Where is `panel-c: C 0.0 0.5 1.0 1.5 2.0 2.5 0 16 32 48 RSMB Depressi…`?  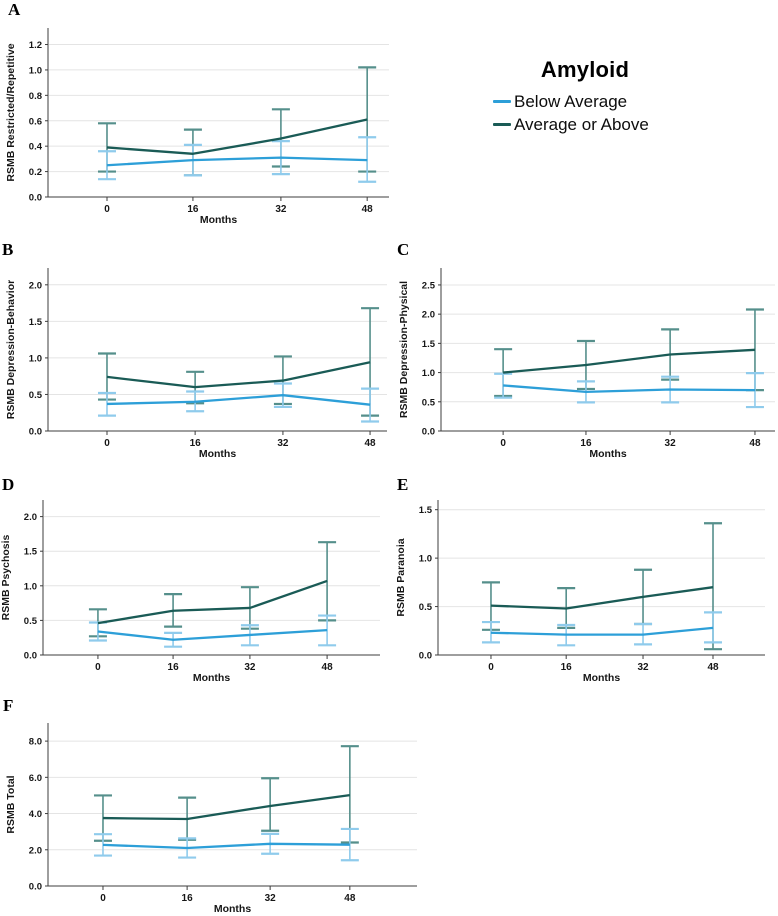 panel-c: C 0.0 0.5 1.0 1.5 2.0 2.5 0 16 32 48 RSMB Depressi… is located at coordinates (583, 352).